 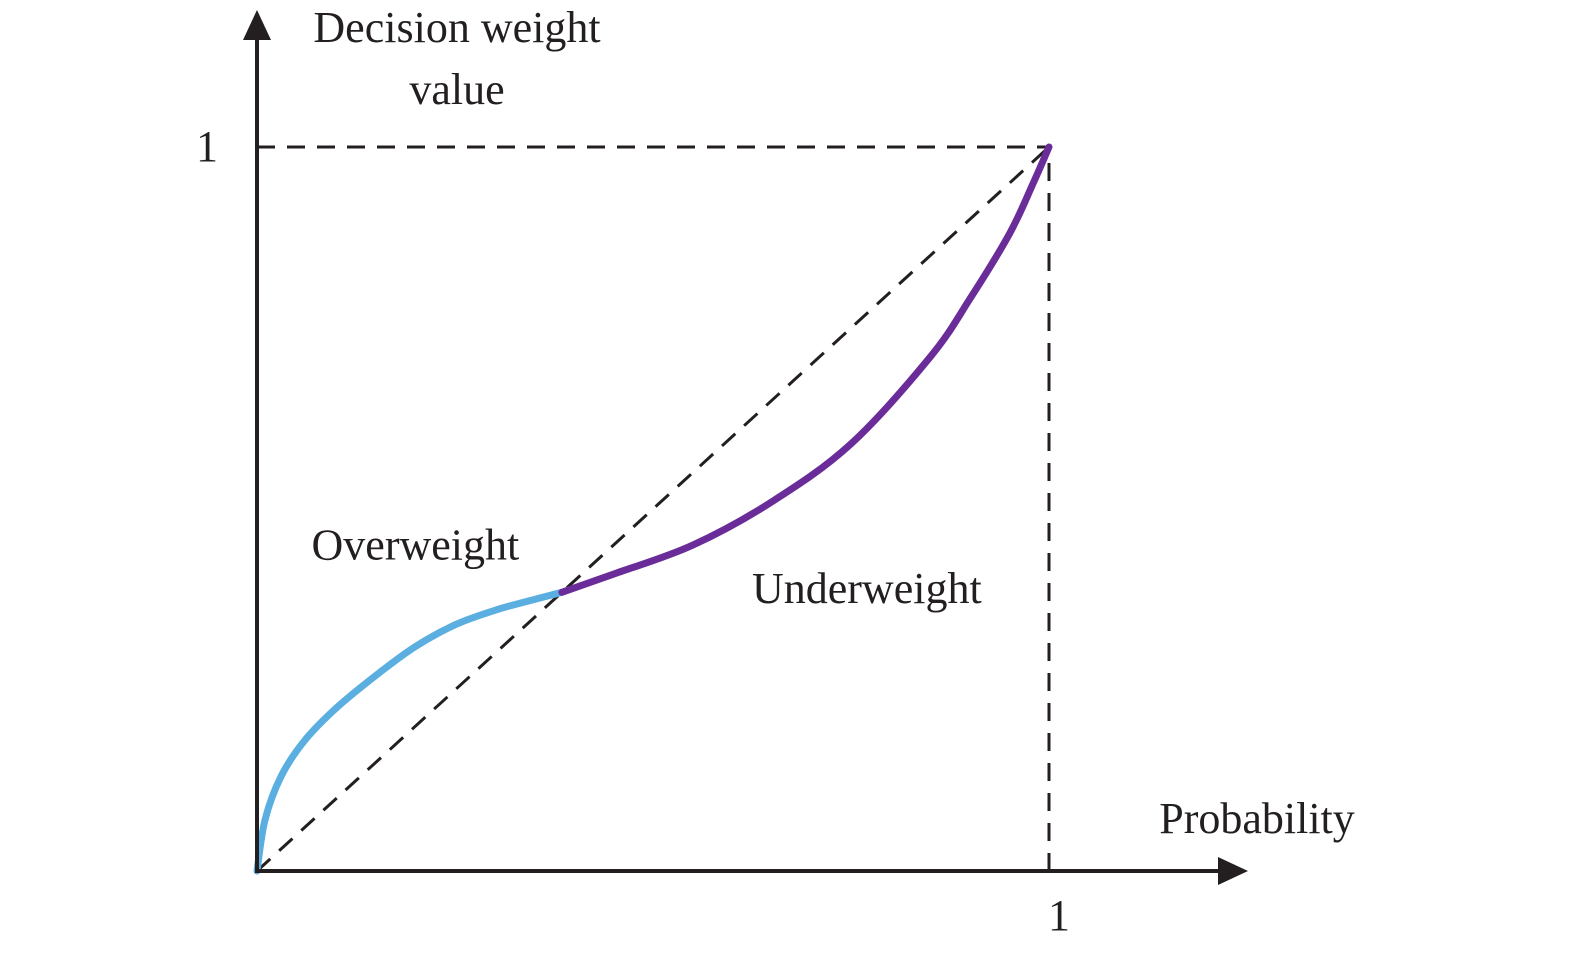 I want to click on annotation-layer: Overweight Underweight, so click(x=647, y=567).